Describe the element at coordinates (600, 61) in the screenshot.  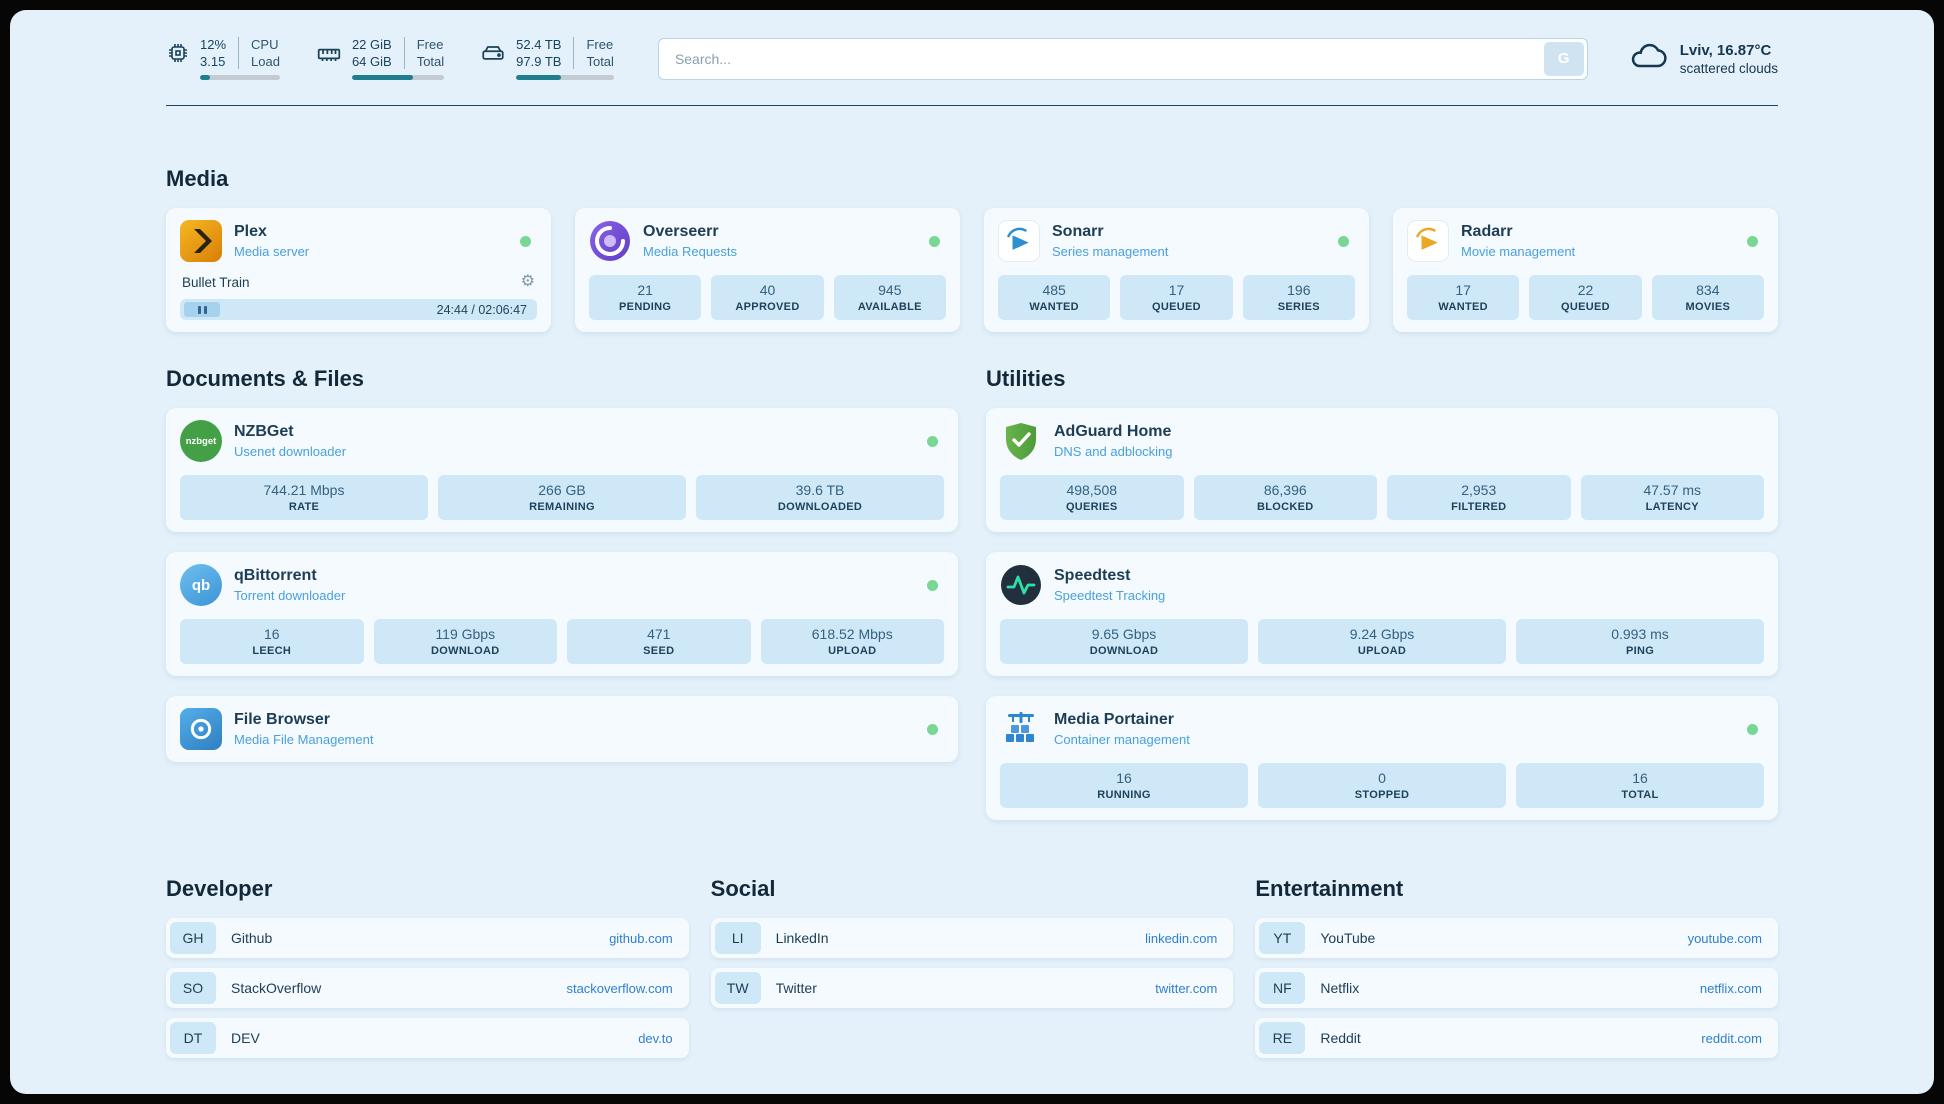
I see `disk-total-label: Total` at that location.